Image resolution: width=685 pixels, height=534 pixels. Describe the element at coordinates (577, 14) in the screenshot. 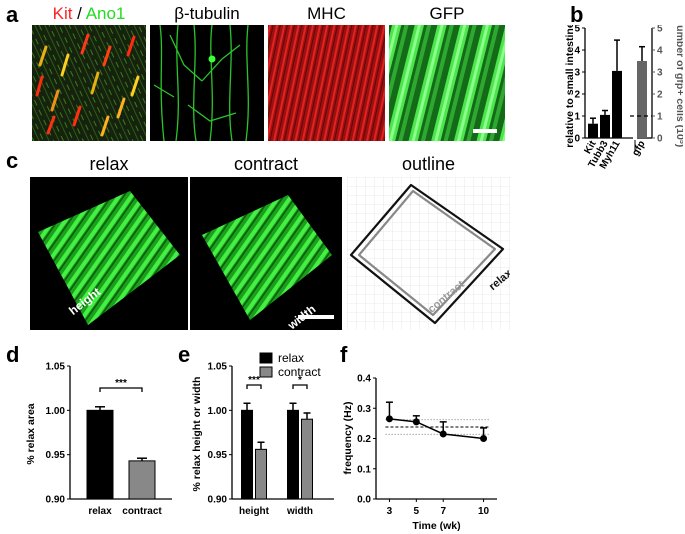

I see `panel-label-b: b` at that location.